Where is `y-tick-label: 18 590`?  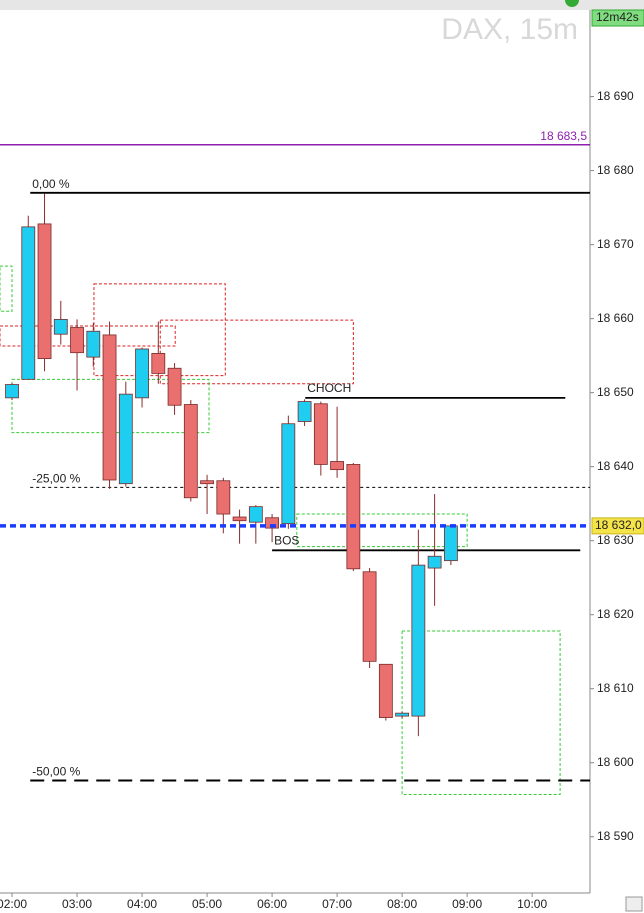
y-tick-label: 18 590 is located at coordinates (615, 836).